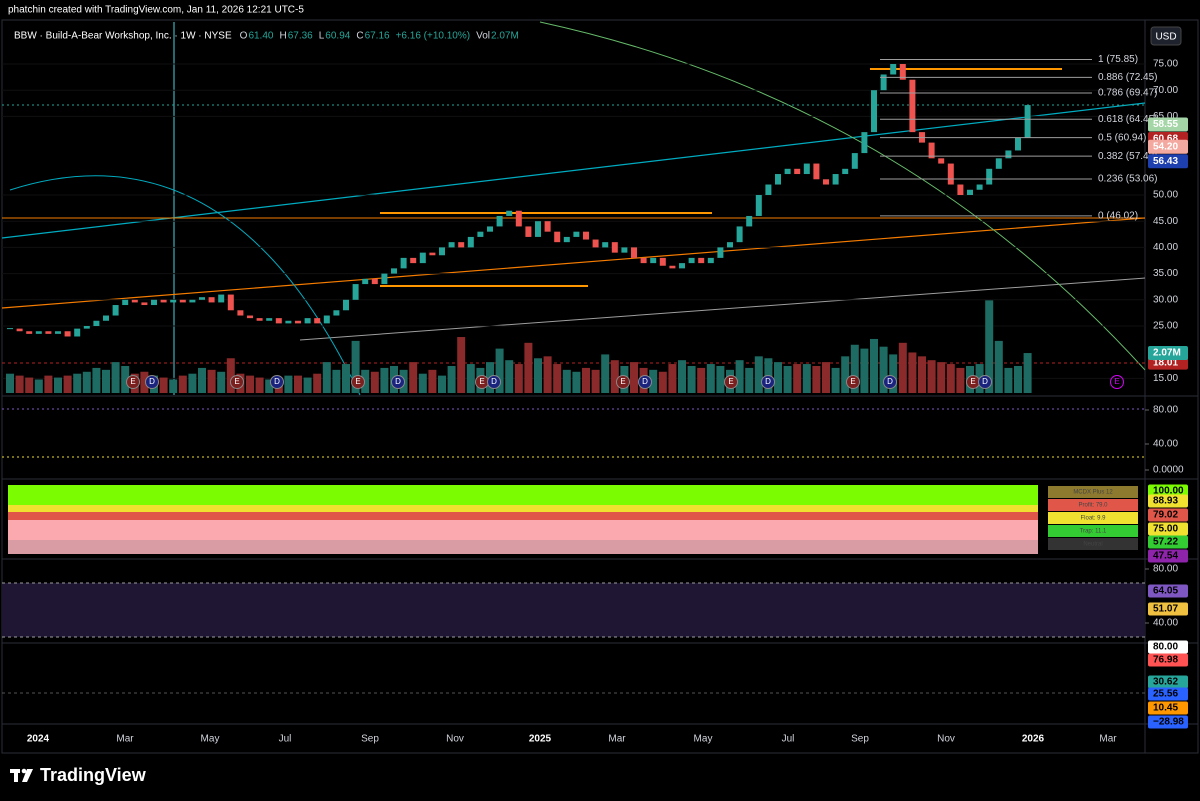  I want to click on pane-label: 100.00, so click(1168, 491).